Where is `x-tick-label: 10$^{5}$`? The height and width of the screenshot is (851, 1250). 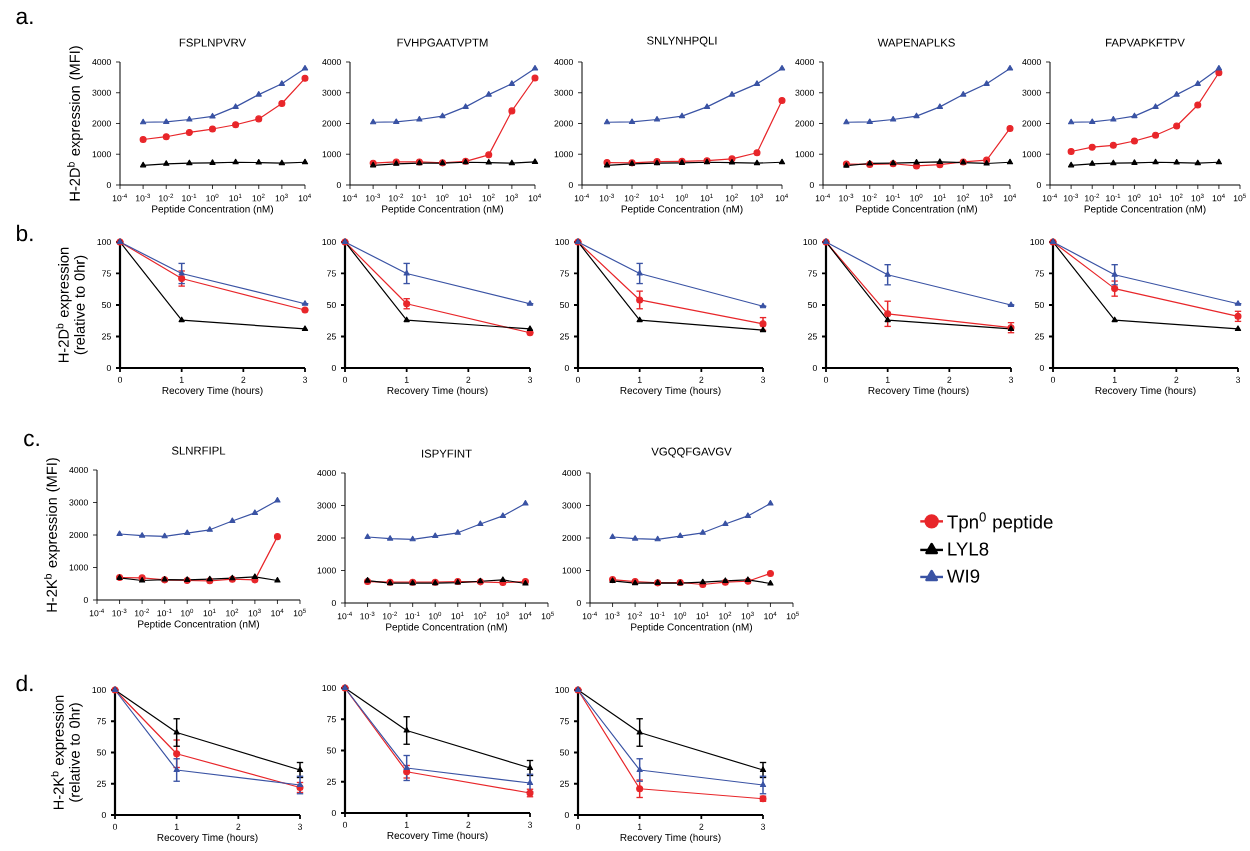
x-tick-label: 10$^{5}$ is located at coordinates (792, 615).